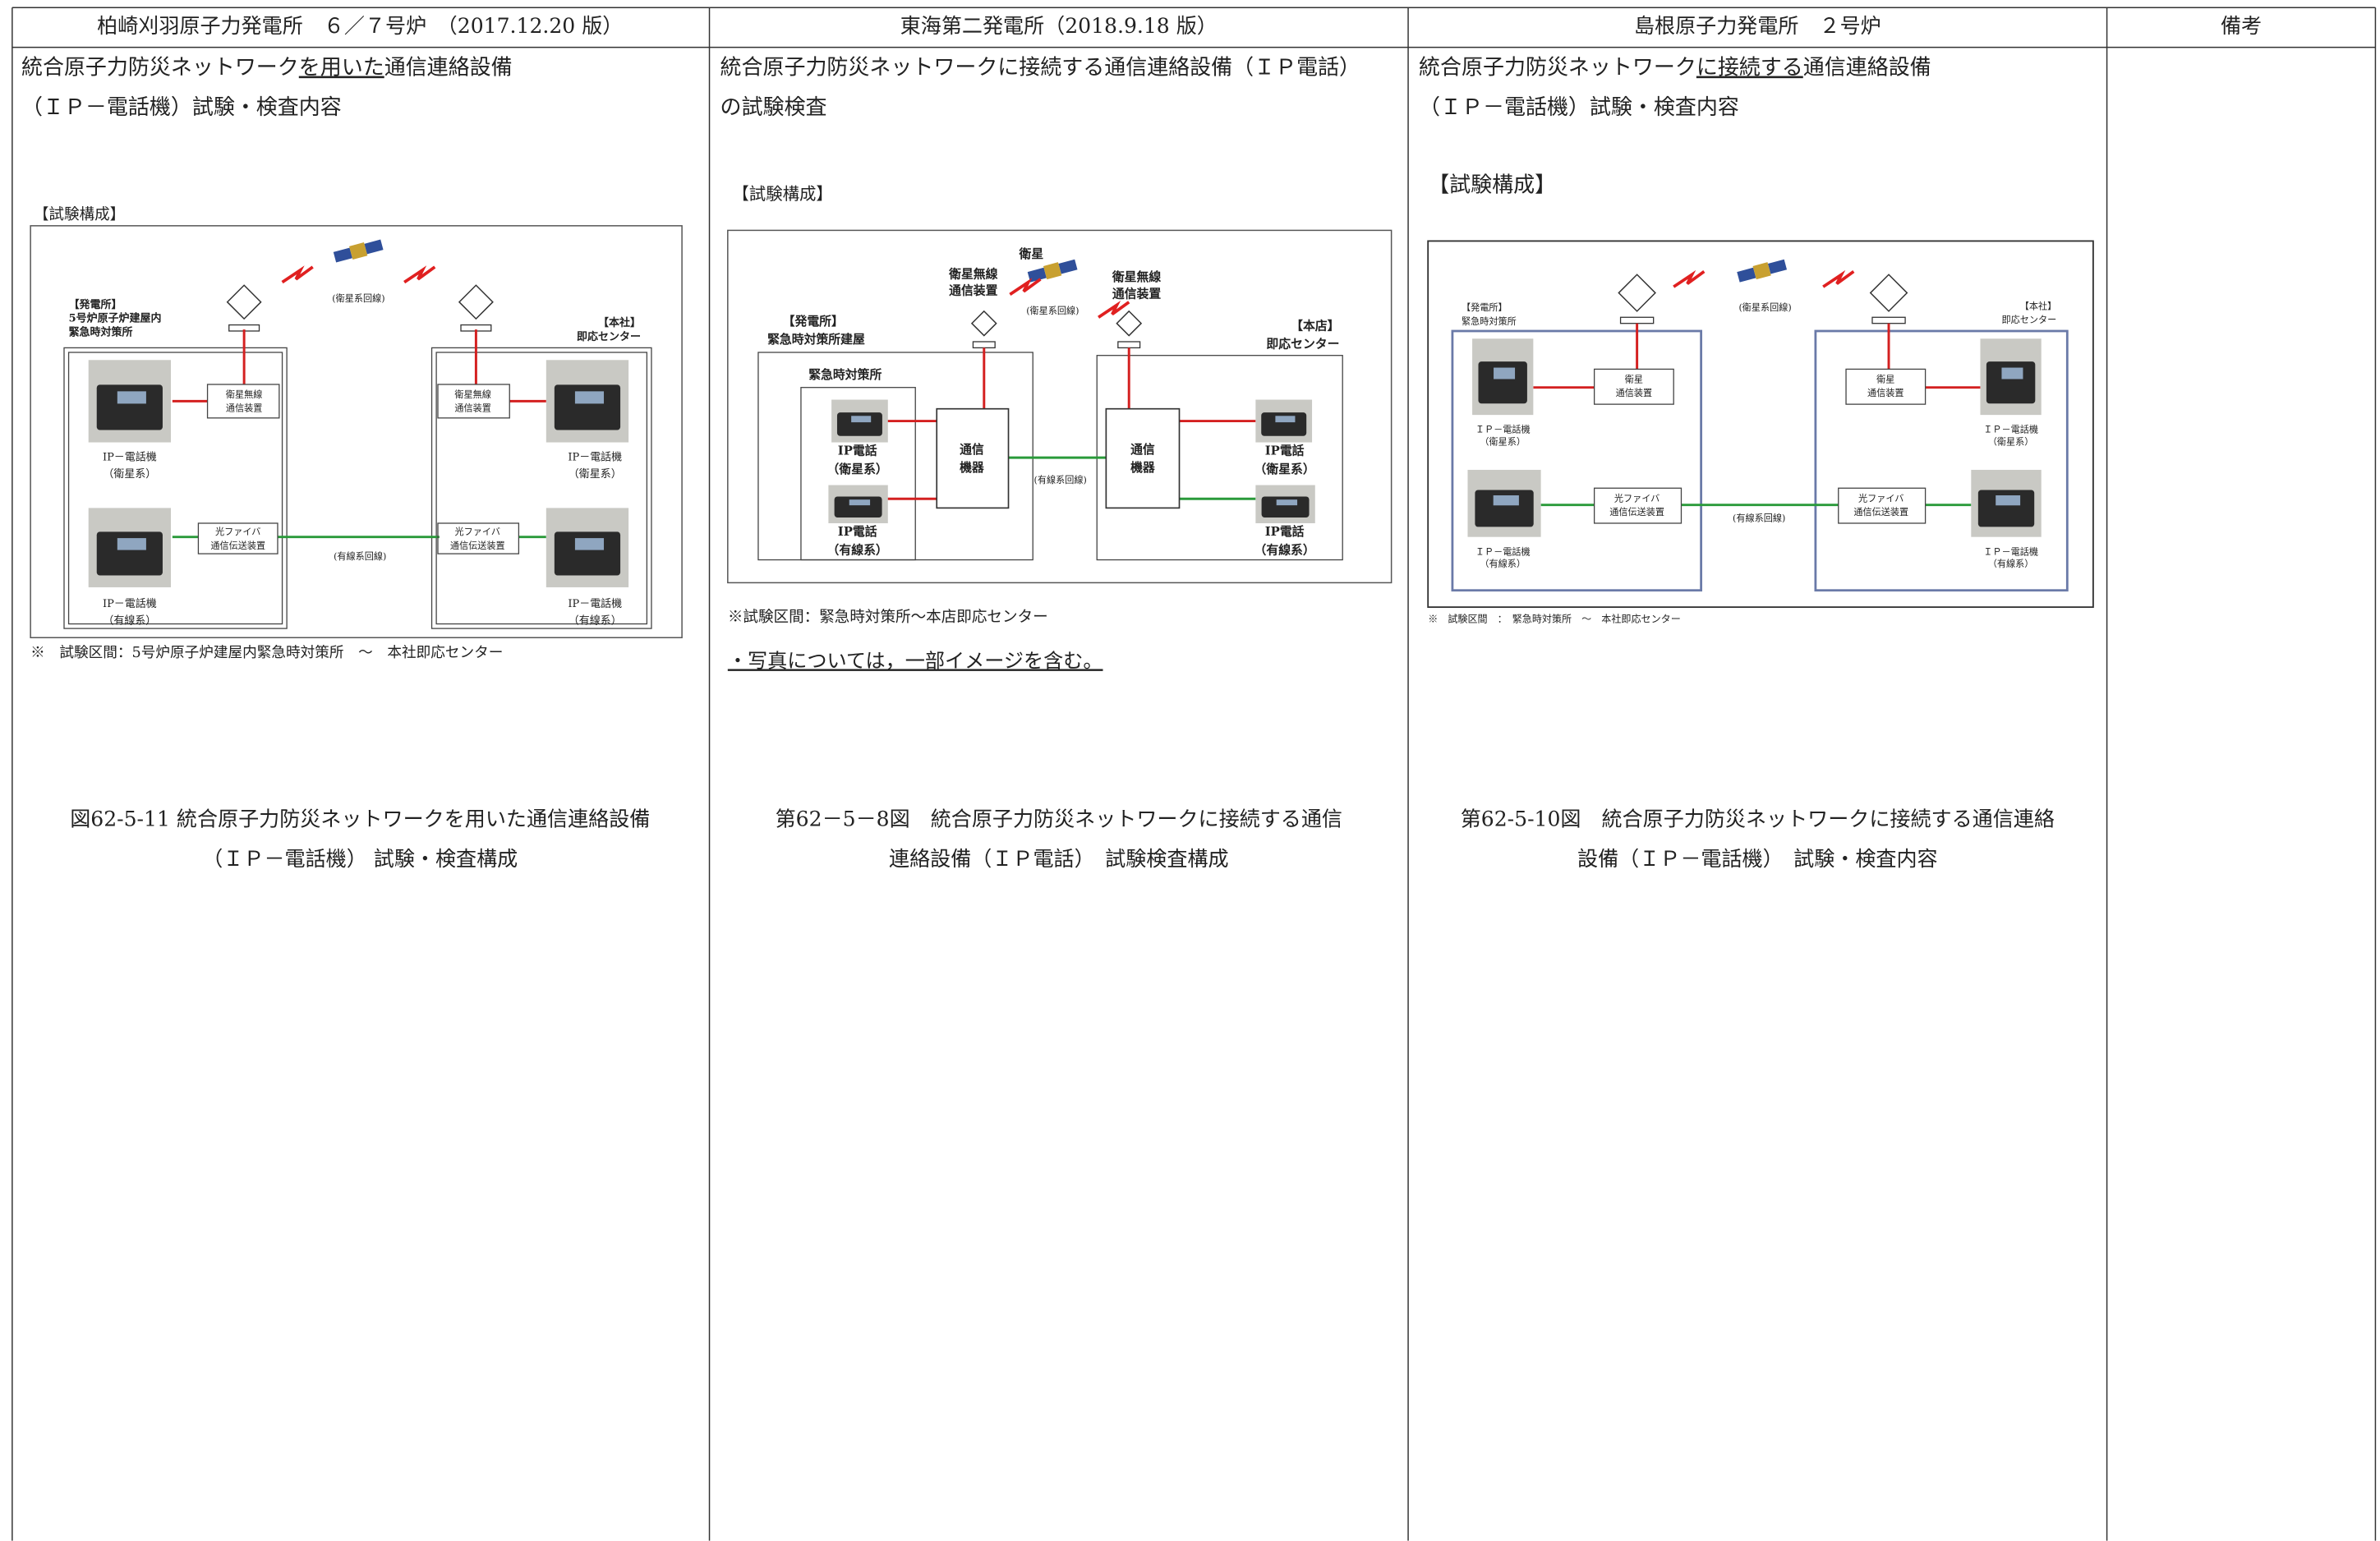 The height and width of the screenshot is (1541, 2380). What do you see at coordinates (1059, 819) in the screenshot?
I see `caption: 第62－5－8図 統合原子力防災ネットワークに接続する通信` at bounding box center [1059, 819].